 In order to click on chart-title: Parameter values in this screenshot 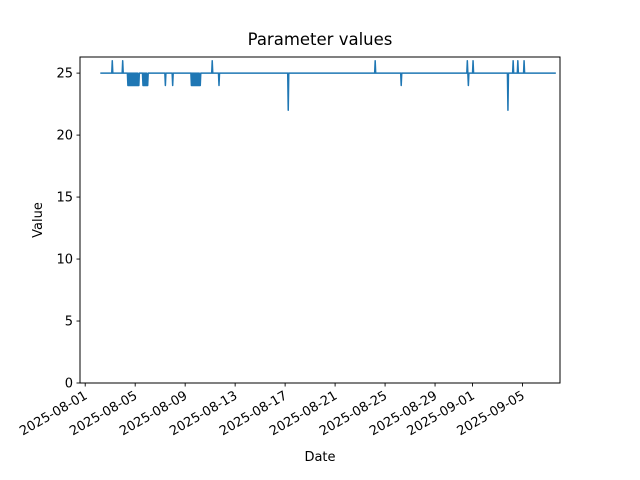, I will do `click(320, 39)`.